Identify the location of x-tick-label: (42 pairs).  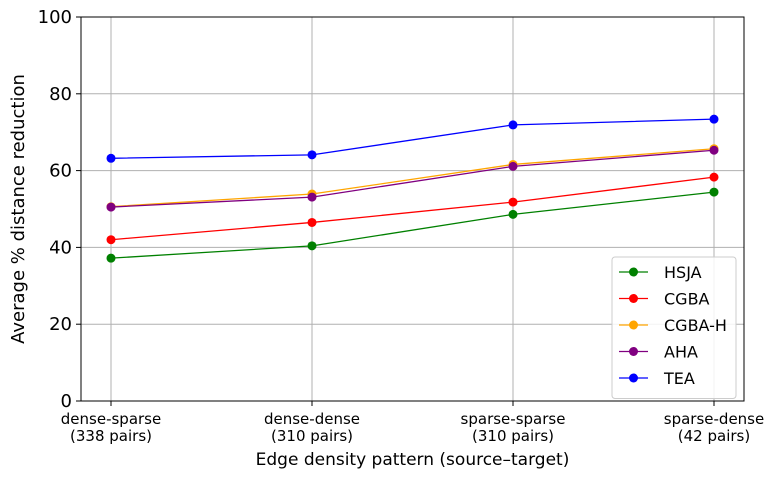
(714, 436).